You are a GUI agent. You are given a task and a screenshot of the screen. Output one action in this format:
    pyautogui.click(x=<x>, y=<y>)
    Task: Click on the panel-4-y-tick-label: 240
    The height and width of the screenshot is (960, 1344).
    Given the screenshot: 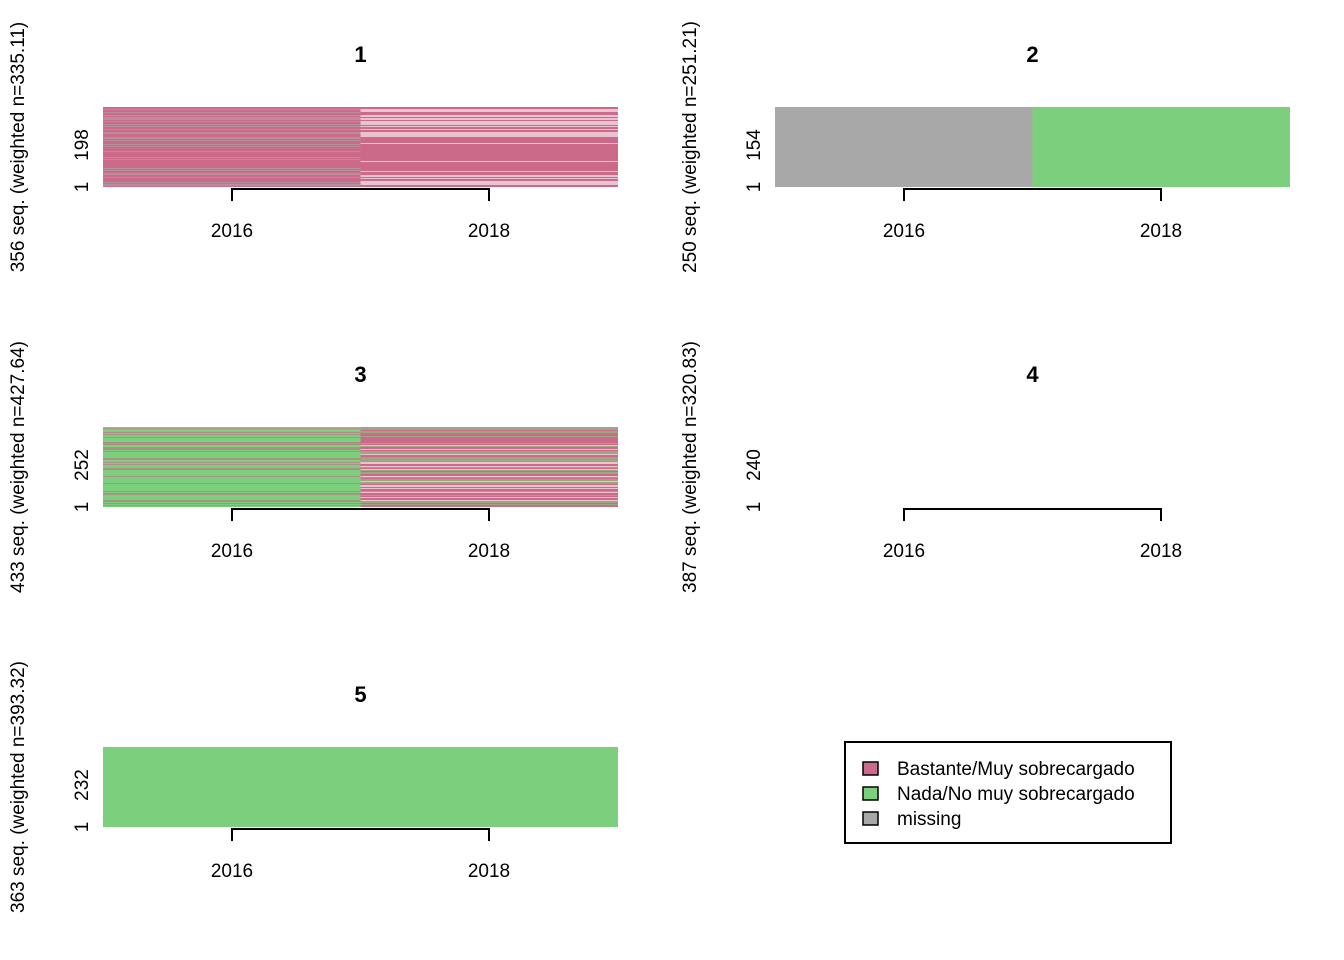 What is the action you would take?
    pyautogui.click(x=754, y=465)
    